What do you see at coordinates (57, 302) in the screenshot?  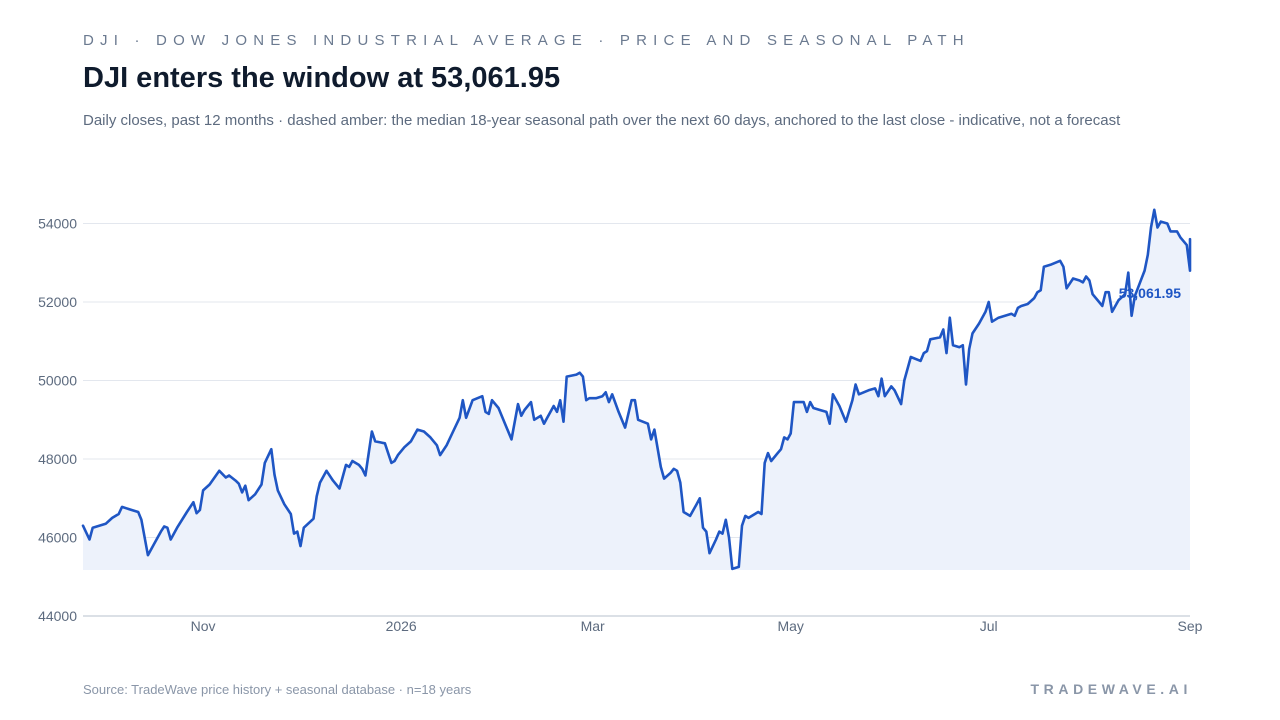 I see `y-tick-label: 52000` at bounding box center [57, 302].